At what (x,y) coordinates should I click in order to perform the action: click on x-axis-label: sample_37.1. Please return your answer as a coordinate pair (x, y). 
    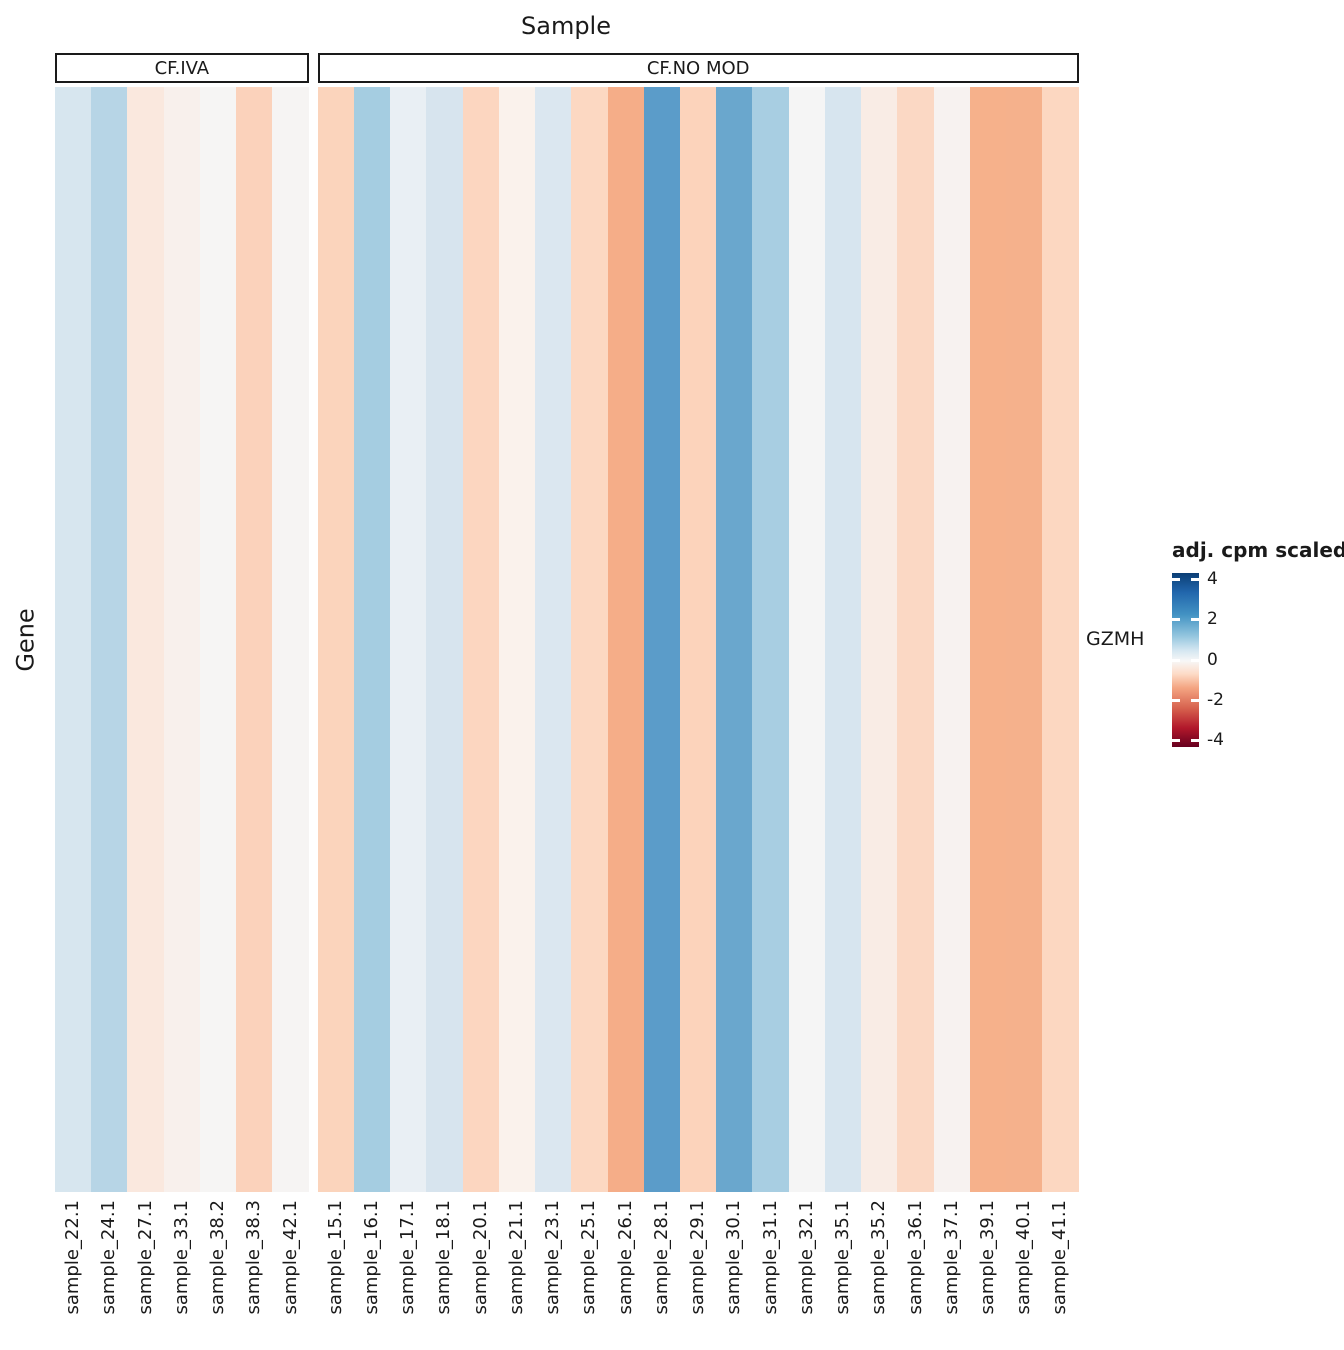
    Looking at the image, I should click on (951, 1257).